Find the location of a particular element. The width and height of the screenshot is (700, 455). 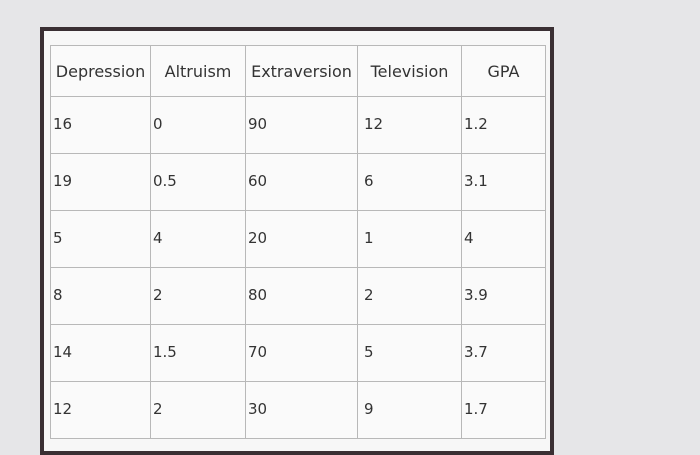

table-cell: 3.1 is located at coordinates (503, 182).